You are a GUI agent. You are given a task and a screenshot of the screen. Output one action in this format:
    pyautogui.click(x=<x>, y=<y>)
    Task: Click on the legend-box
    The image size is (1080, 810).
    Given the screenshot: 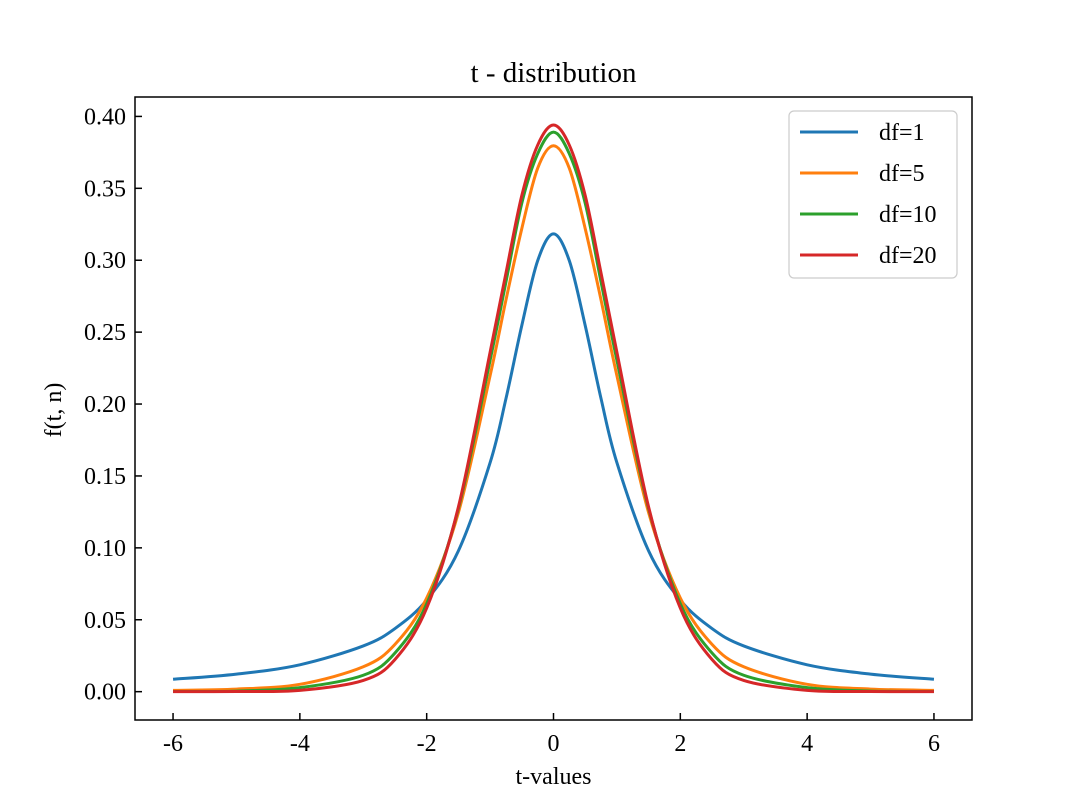 What is the action you would take?
    pyautogui.click(x=873, y=194)
    